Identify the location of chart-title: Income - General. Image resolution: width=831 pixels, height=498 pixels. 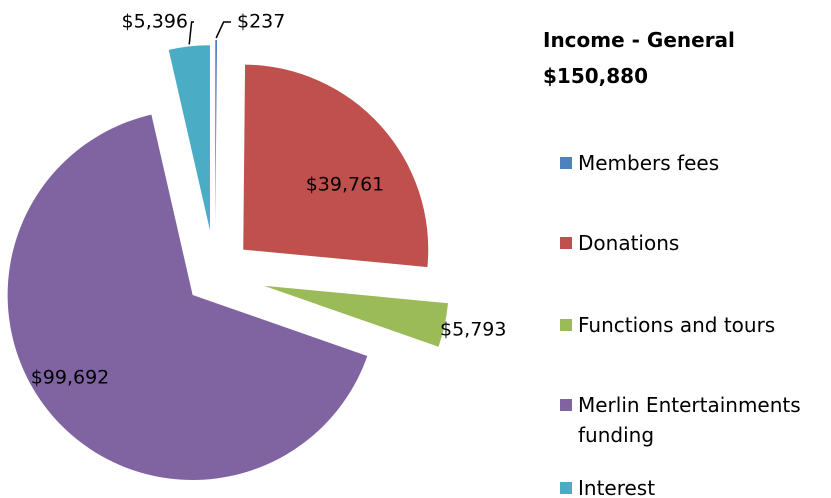
(639, 40).